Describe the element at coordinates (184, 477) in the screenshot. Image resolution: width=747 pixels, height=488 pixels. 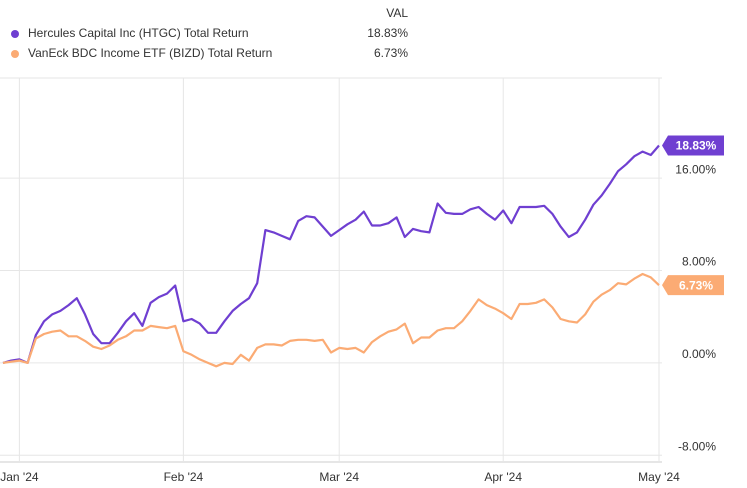
I see `x-tick-label: Feb '24` at that location.